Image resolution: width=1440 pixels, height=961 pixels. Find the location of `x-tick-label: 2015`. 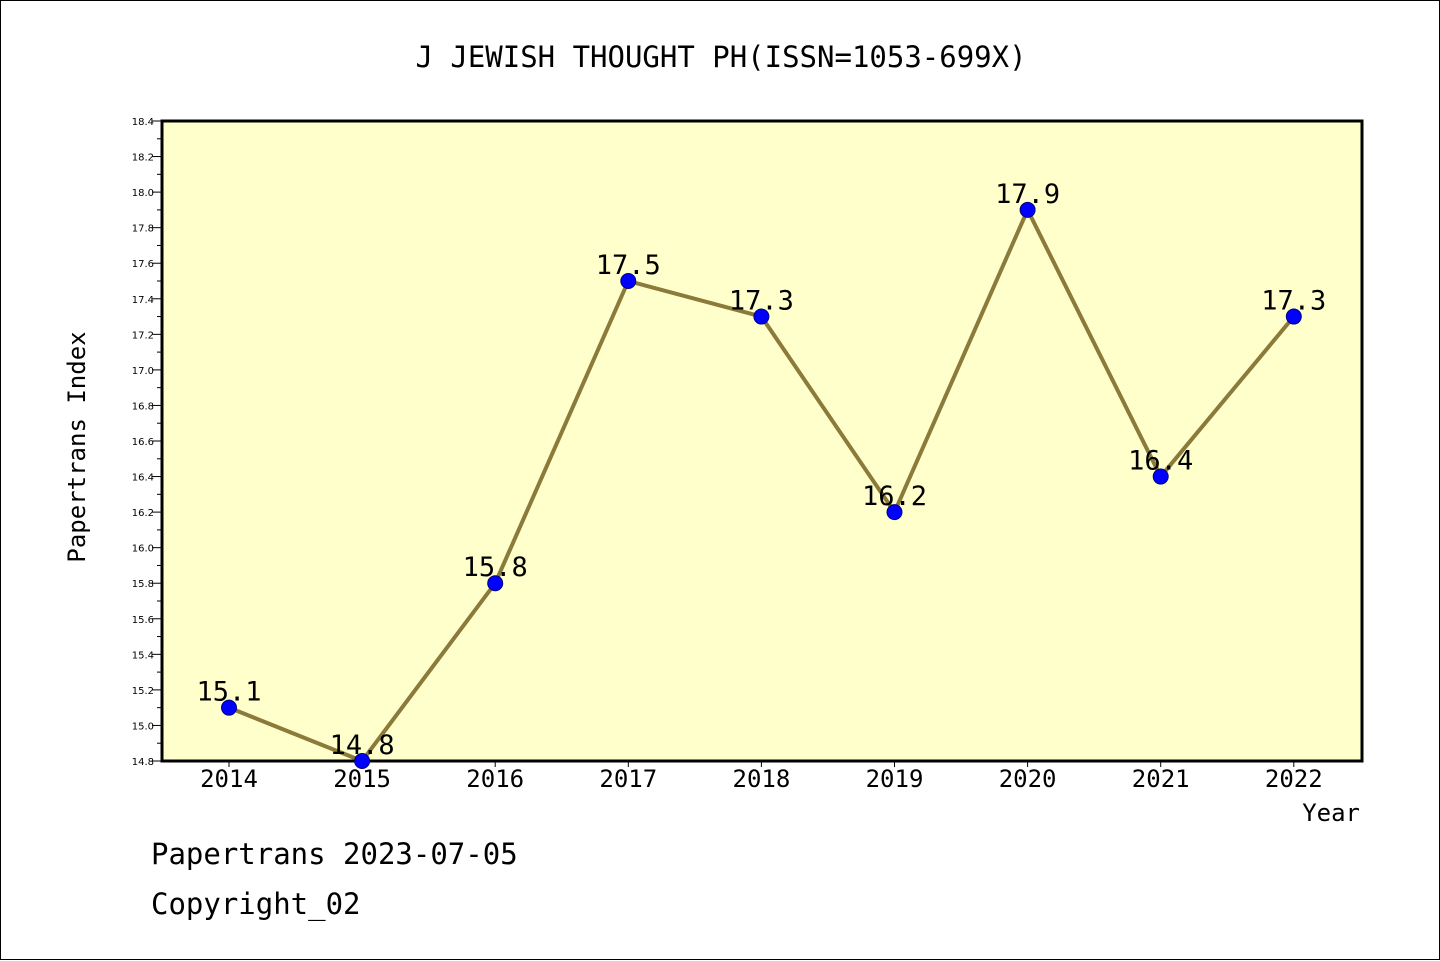

x-tick-label: 2015 is located at coordinates (362, 779).